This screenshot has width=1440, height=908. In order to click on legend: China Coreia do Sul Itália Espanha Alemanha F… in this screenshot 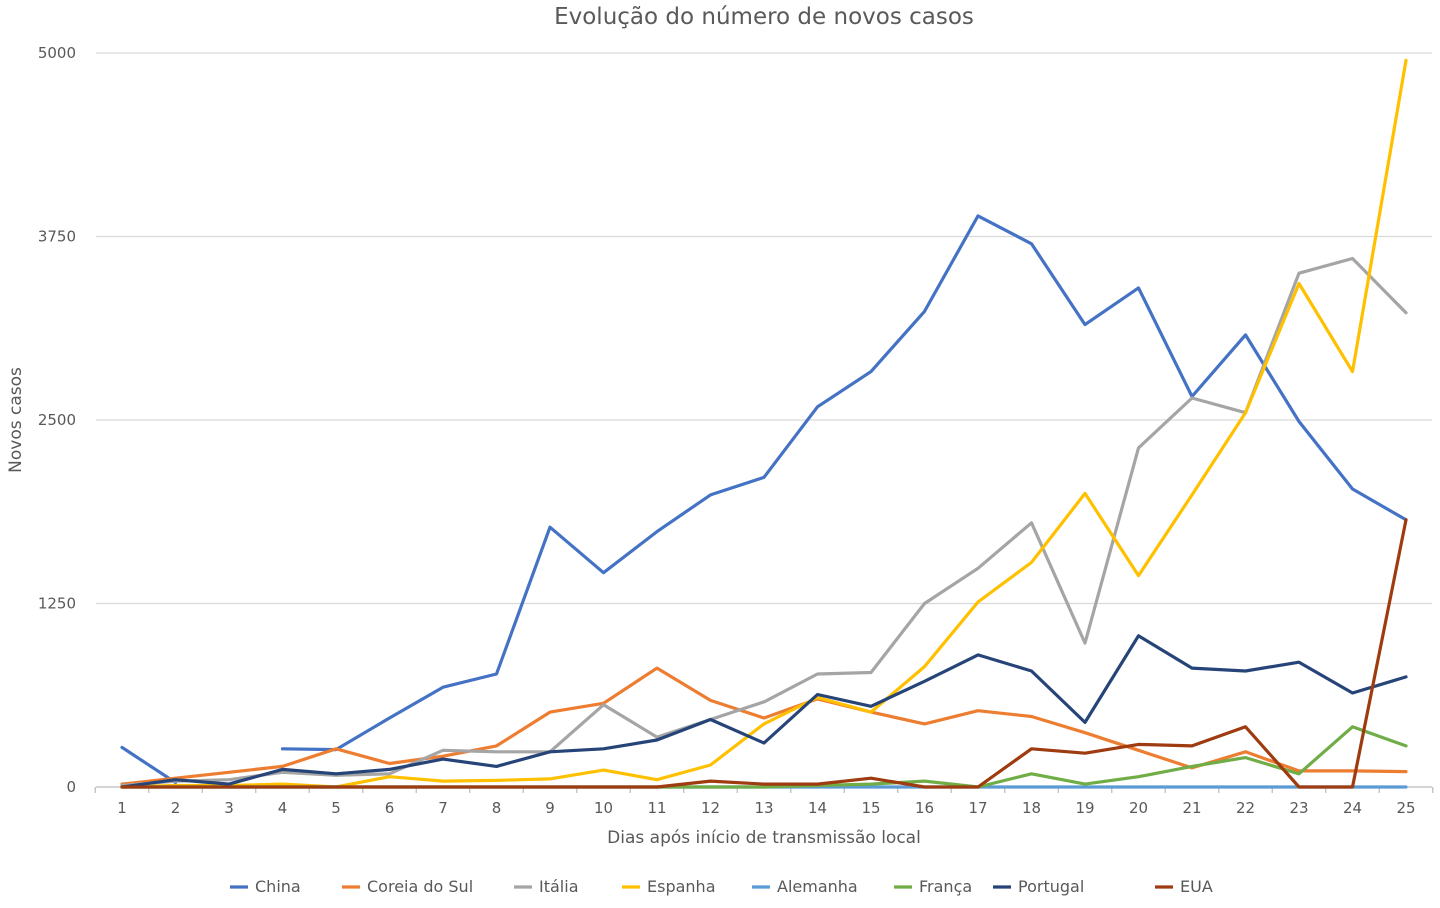, I will do `click(721, 886)`.